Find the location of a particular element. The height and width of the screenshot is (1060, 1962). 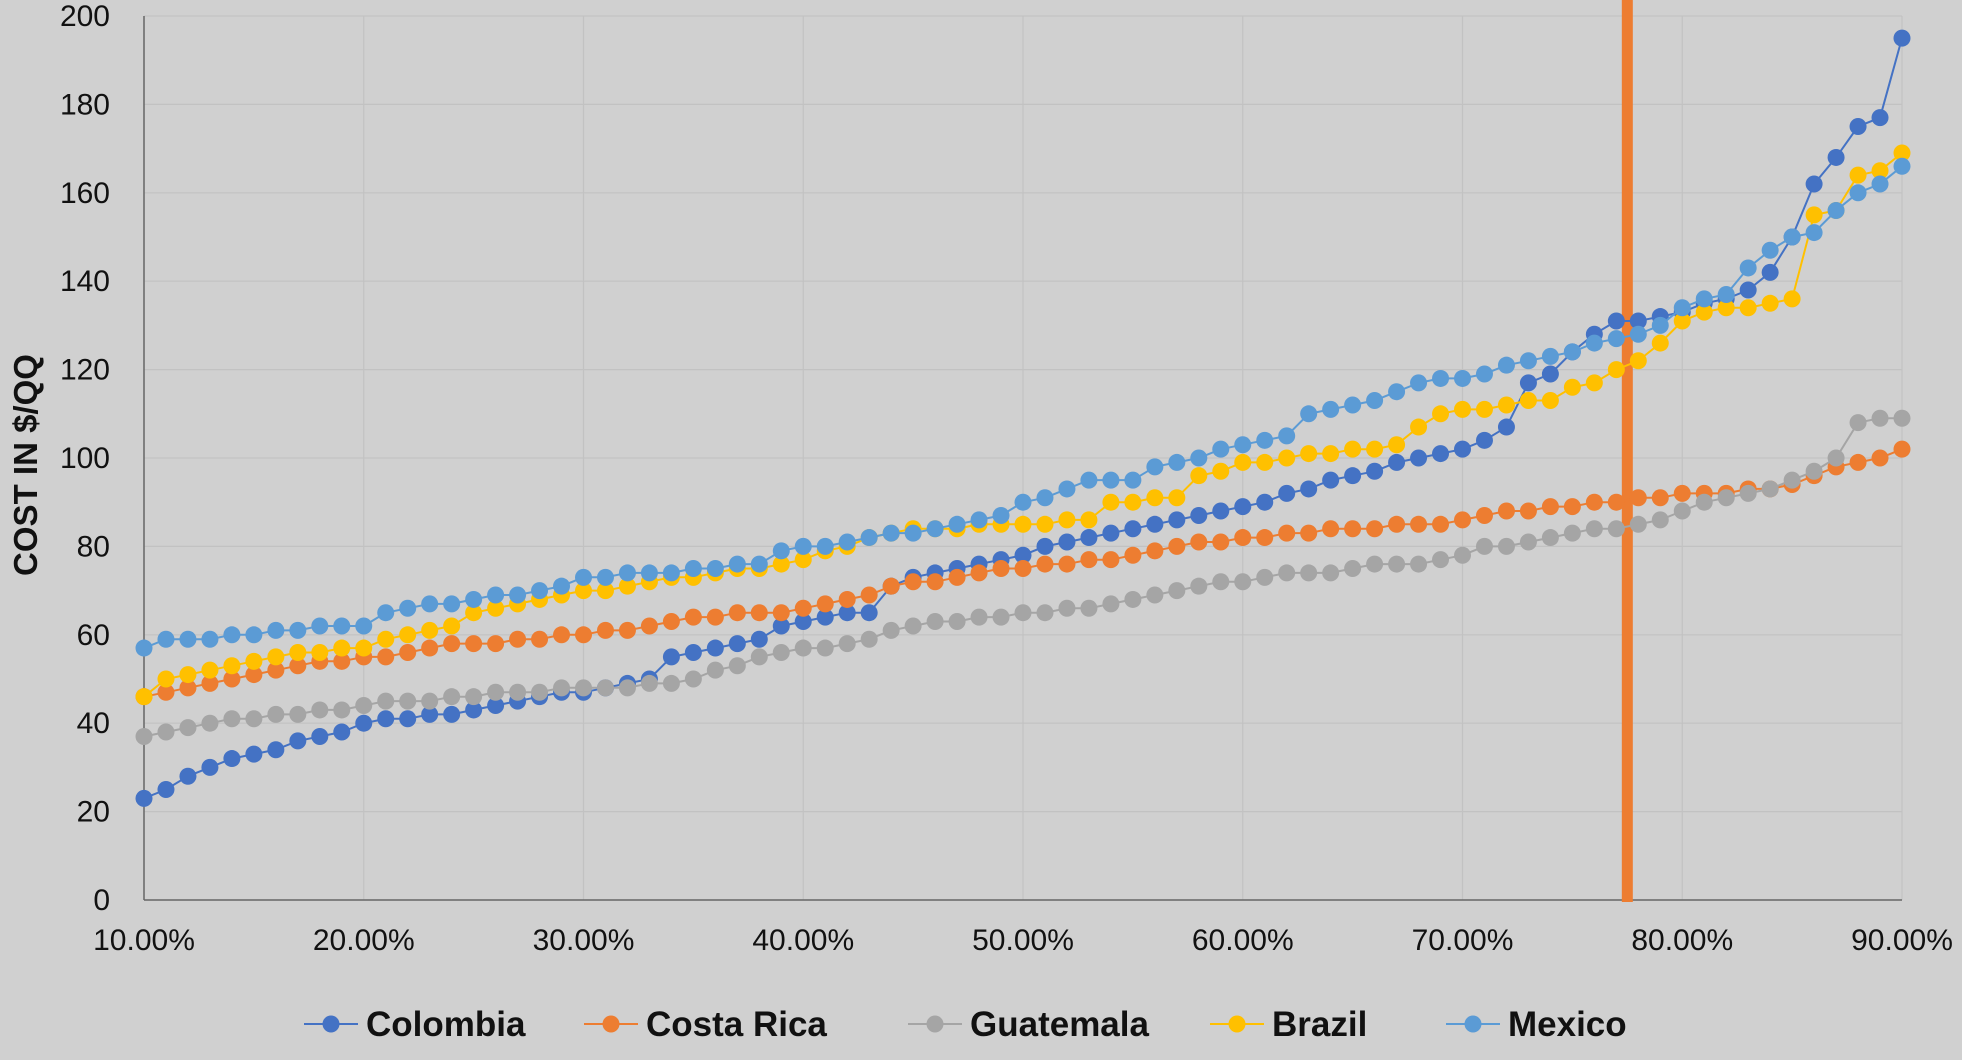

legend-label: Costa Rica is located at coordinates (736, 1024).